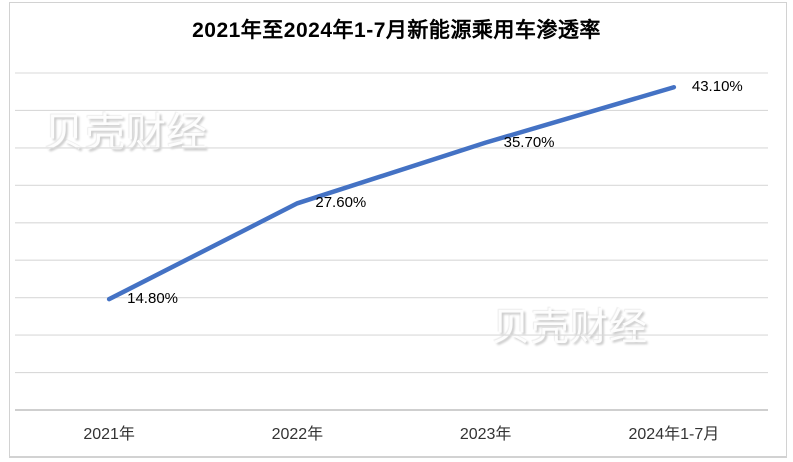 The image size is (793, 462). Describe the element at coordinates (674, 434) in the screenshot. I see `x-axis-label: 2024年1-7月` at that location.